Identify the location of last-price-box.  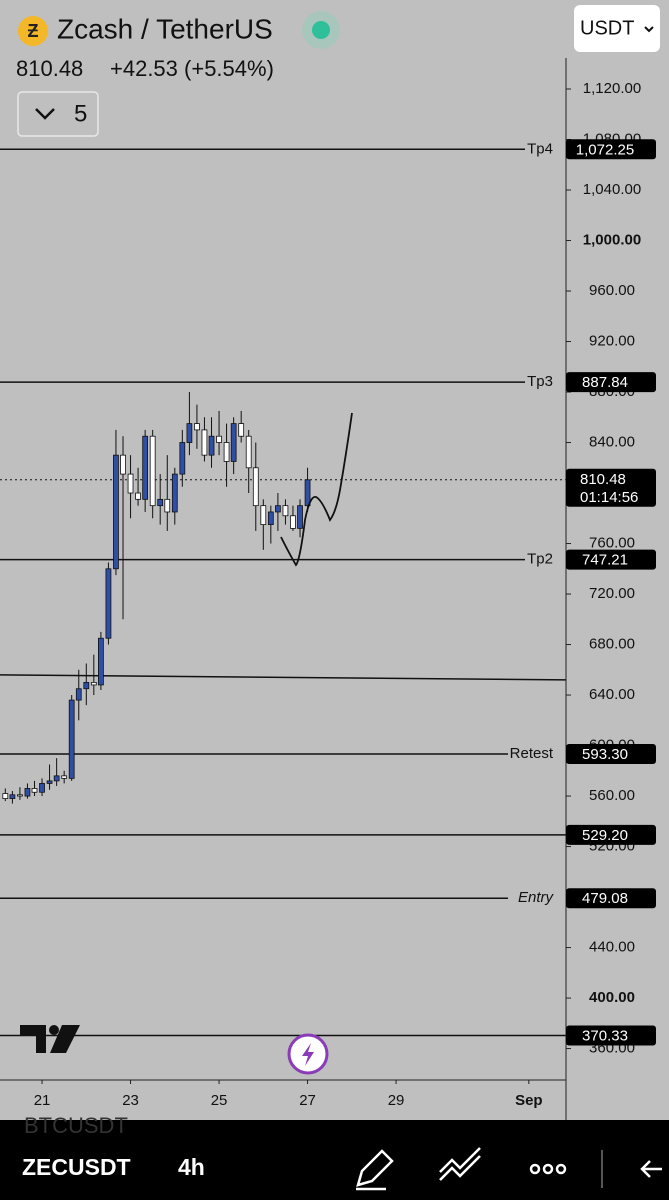
(611, 487).